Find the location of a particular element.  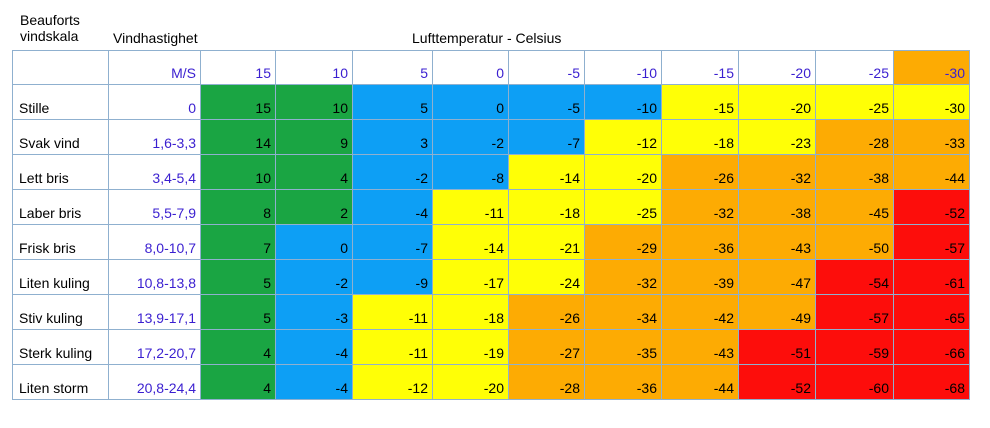

wind-chill-cell: -45 is located at coordinates (854, 207).